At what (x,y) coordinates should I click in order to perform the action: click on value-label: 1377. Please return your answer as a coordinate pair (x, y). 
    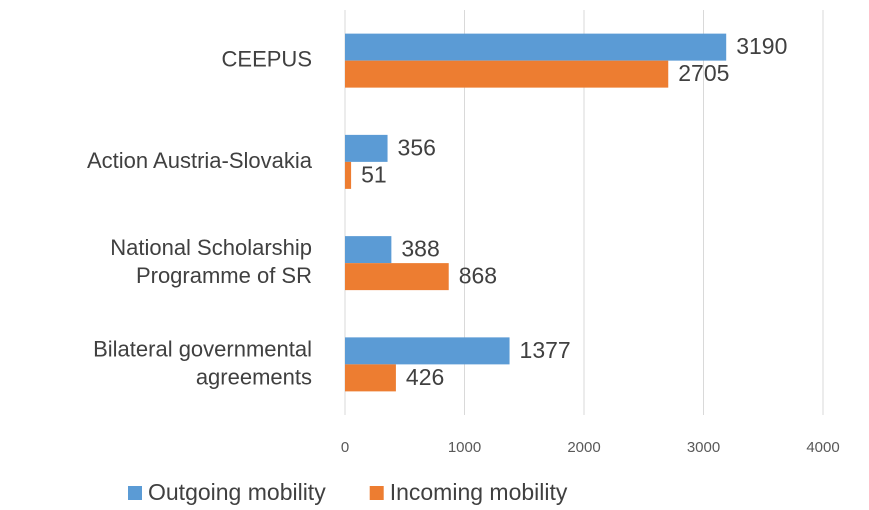
    Looking at the image, I should click on (545, 350).